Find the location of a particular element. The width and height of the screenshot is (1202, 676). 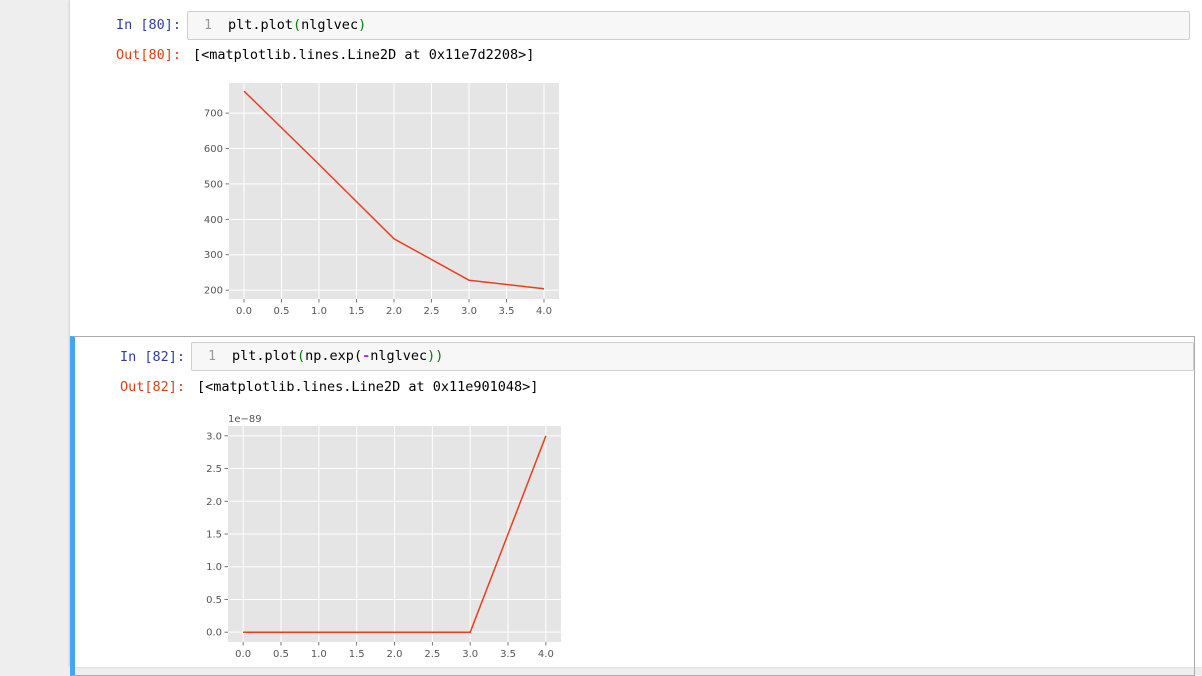

y-tick-label: 2.5 is located at coordinates (214, 469).